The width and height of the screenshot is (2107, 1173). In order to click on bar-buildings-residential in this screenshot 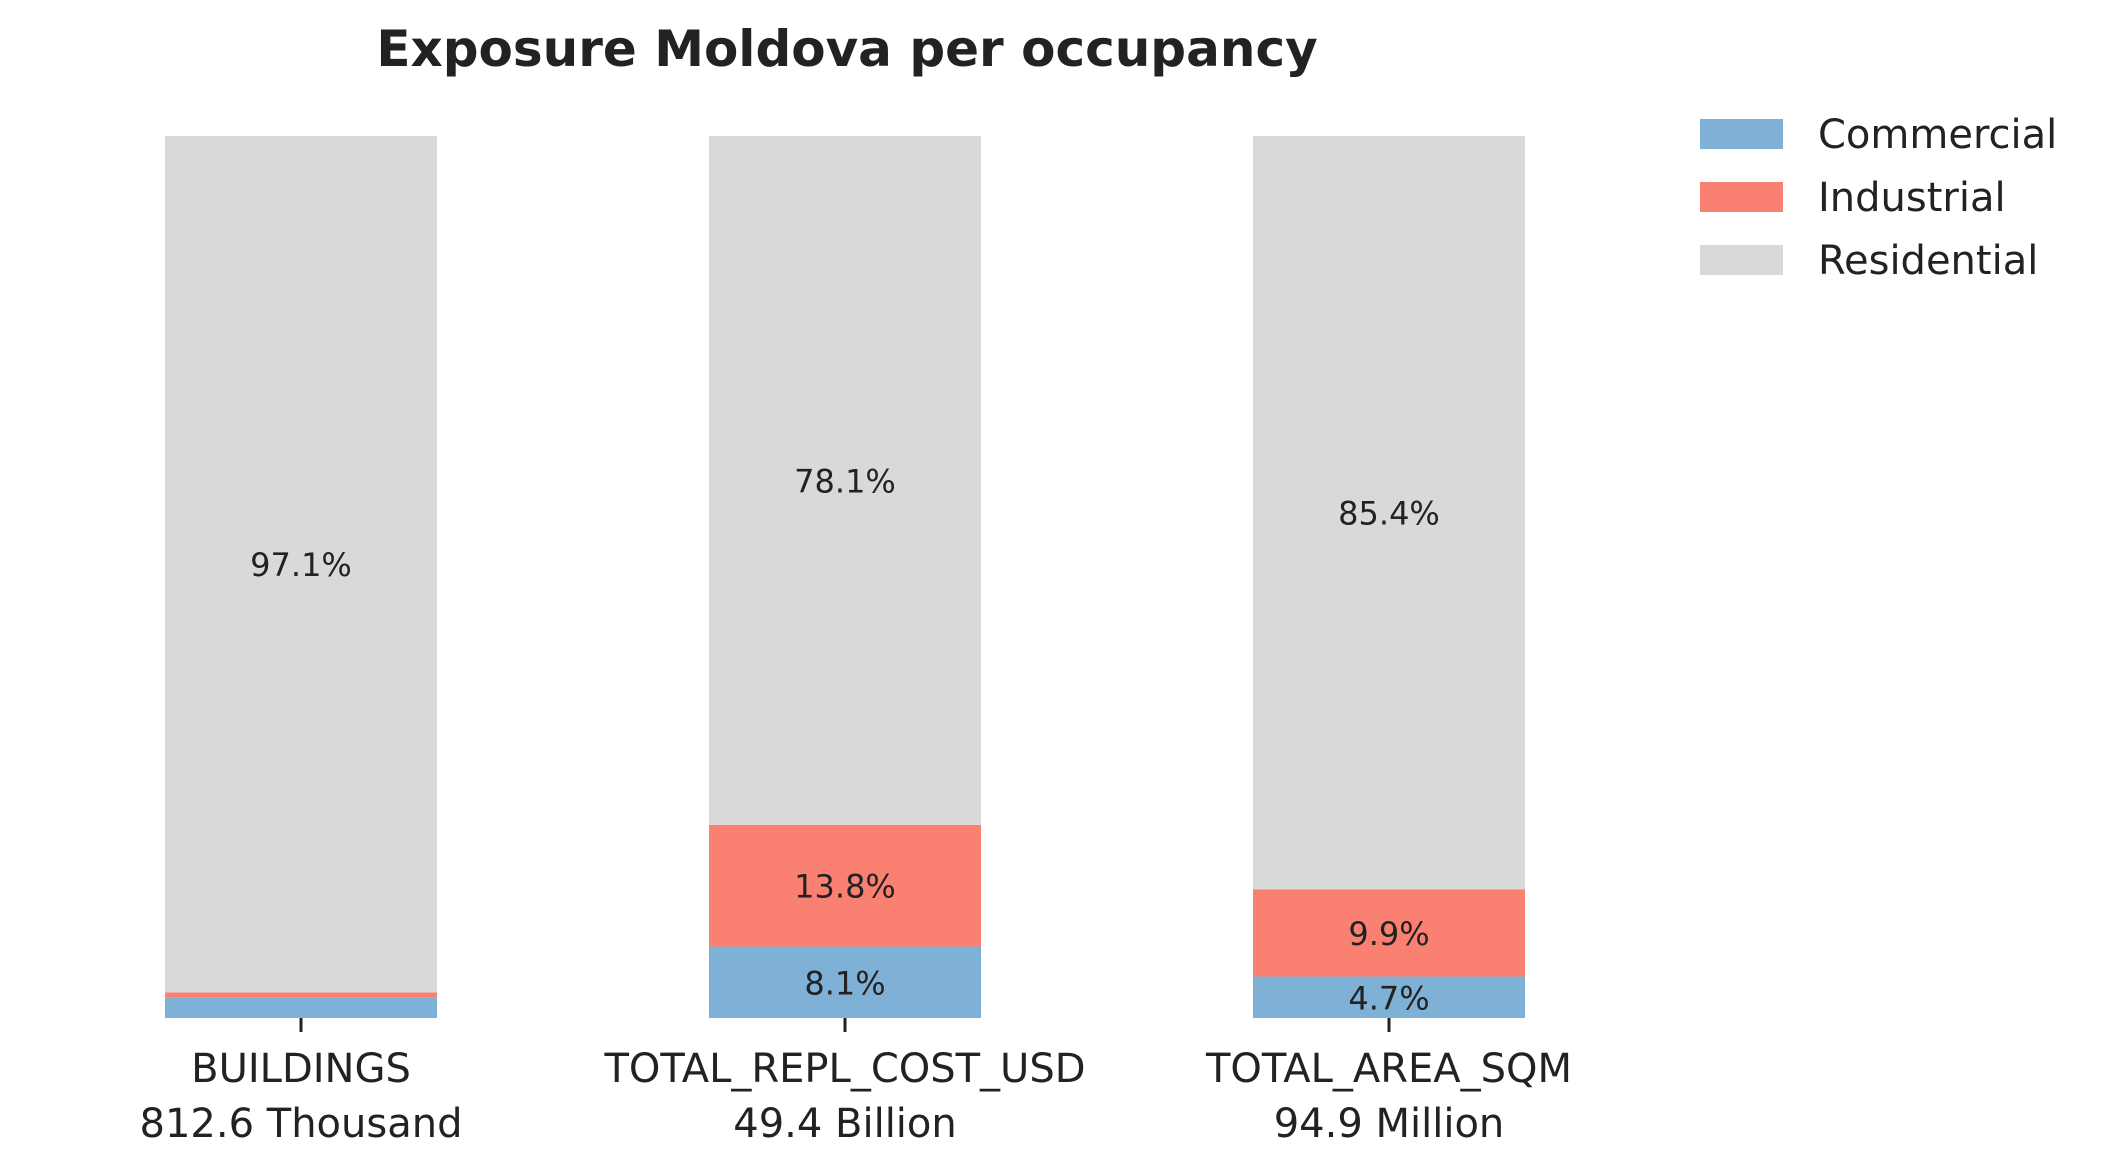, I will do `click(301, 564)`.